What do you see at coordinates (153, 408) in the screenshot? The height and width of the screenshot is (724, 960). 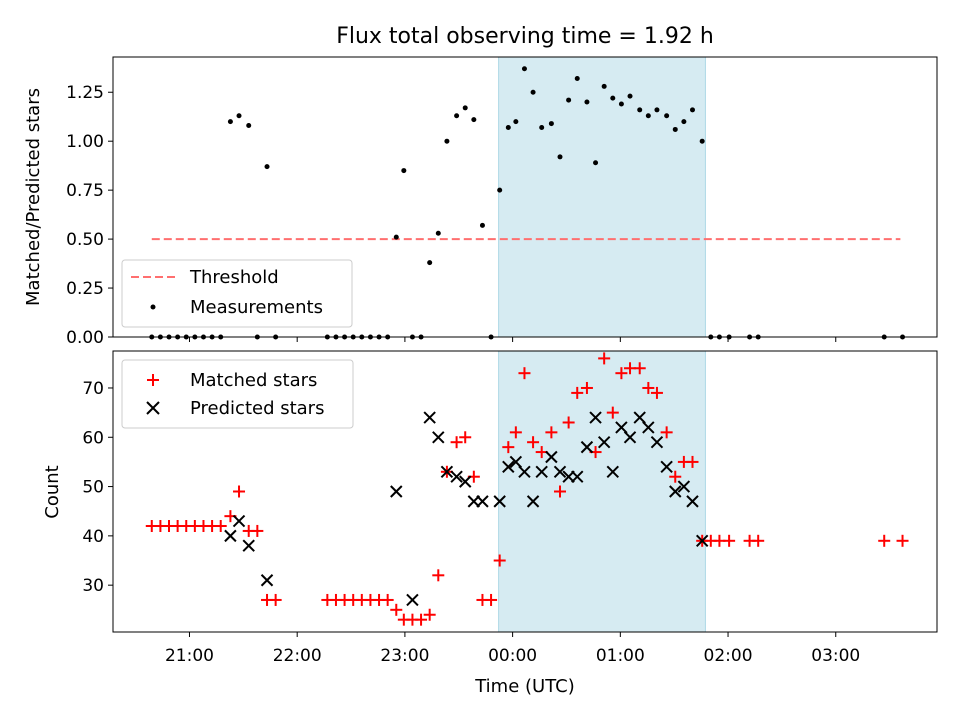 I see `predicted-legend-swatch` at bounding box center [153, 408].